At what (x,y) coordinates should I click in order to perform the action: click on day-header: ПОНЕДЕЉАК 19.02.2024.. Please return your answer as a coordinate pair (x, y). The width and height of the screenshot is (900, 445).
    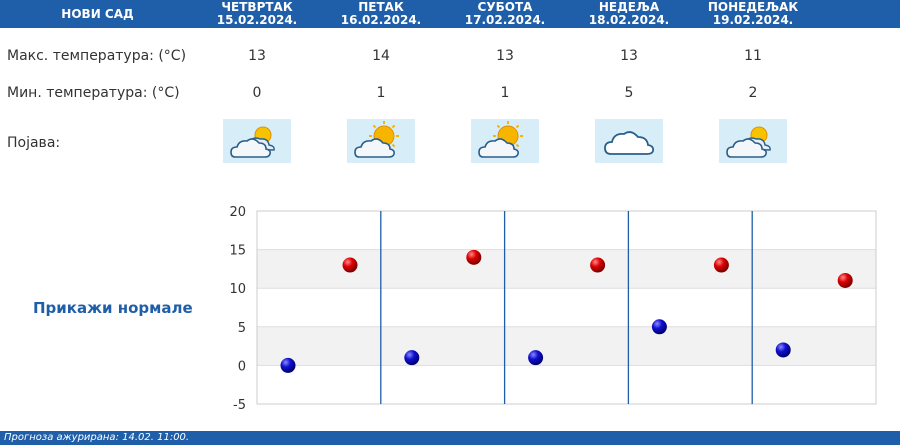
    Looking at the image, I should click on (753, 14).